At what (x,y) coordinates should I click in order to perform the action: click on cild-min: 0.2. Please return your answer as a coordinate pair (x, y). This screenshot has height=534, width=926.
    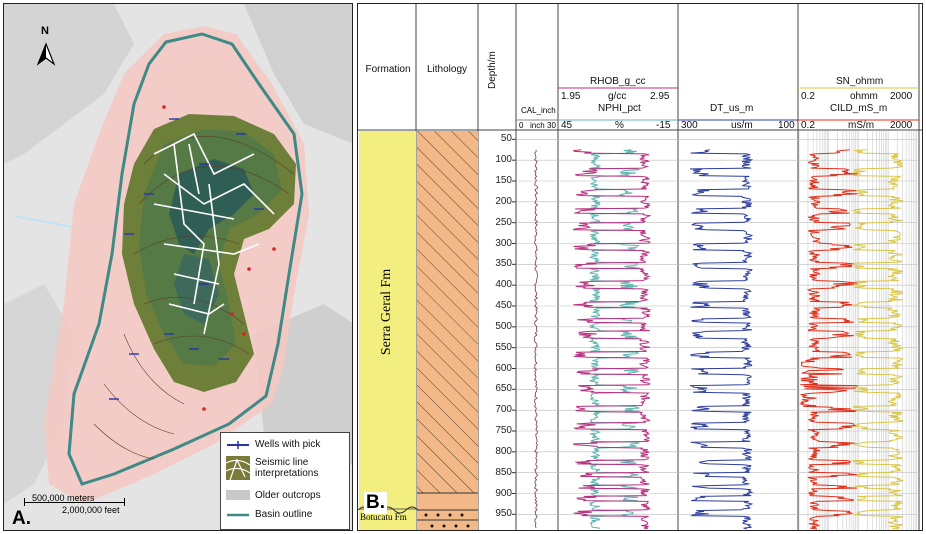
    Looking at the image, I should click on (808, 125).